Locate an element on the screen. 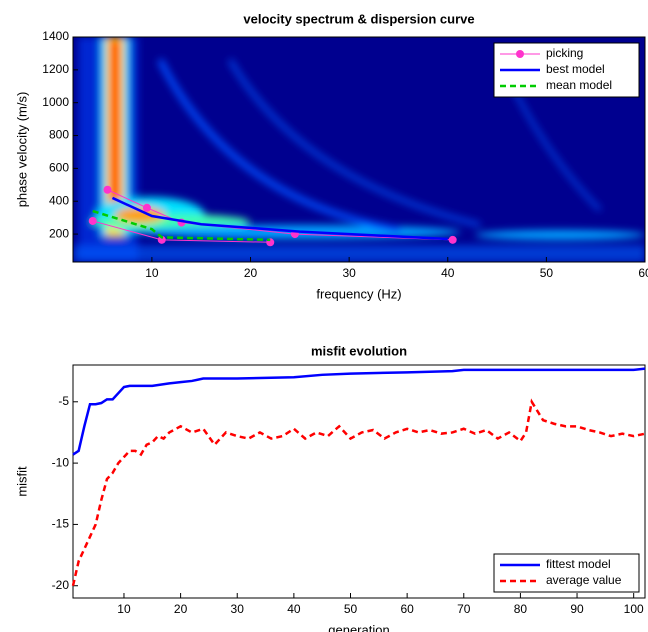  y-tick-label: 400 is located at coordinates (59, 200).